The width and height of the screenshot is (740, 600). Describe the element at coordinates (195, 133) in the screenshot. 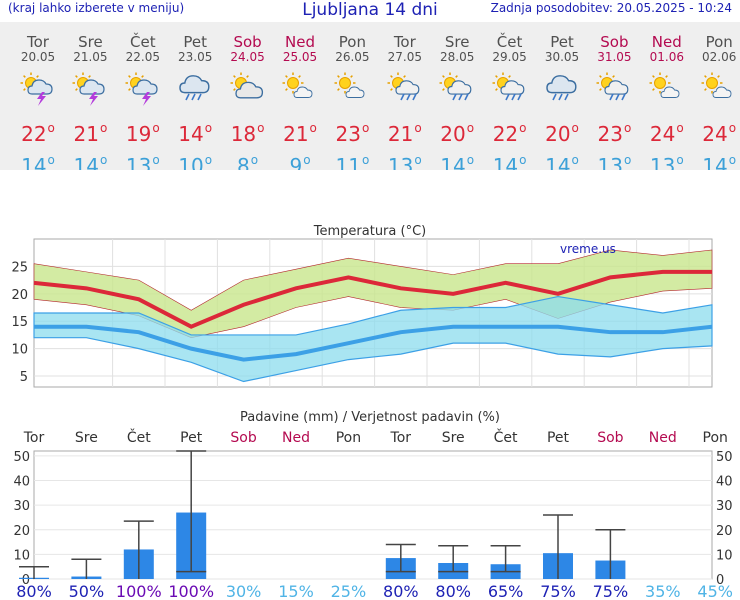

I see `temp-max: 14o` at that location.